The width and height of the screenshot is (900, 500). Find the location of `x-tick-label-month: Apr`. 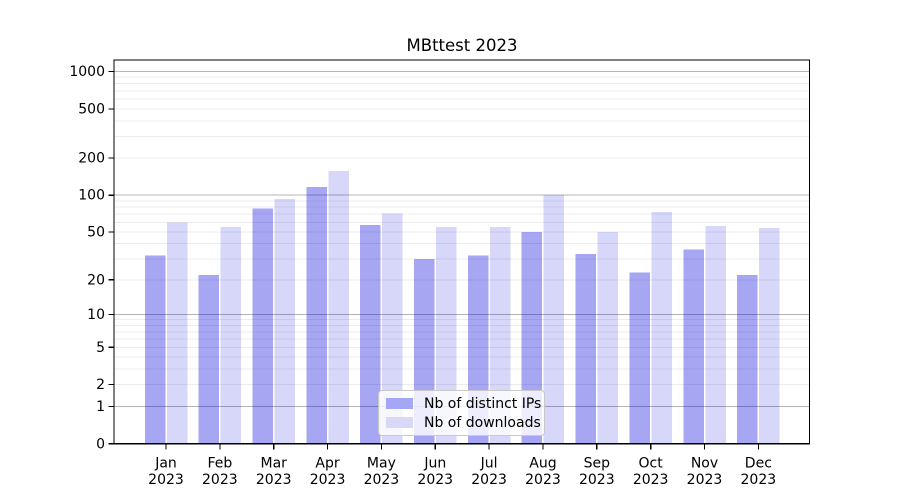

x-tick-label-month: Apr is located at coordinates (327, 464).